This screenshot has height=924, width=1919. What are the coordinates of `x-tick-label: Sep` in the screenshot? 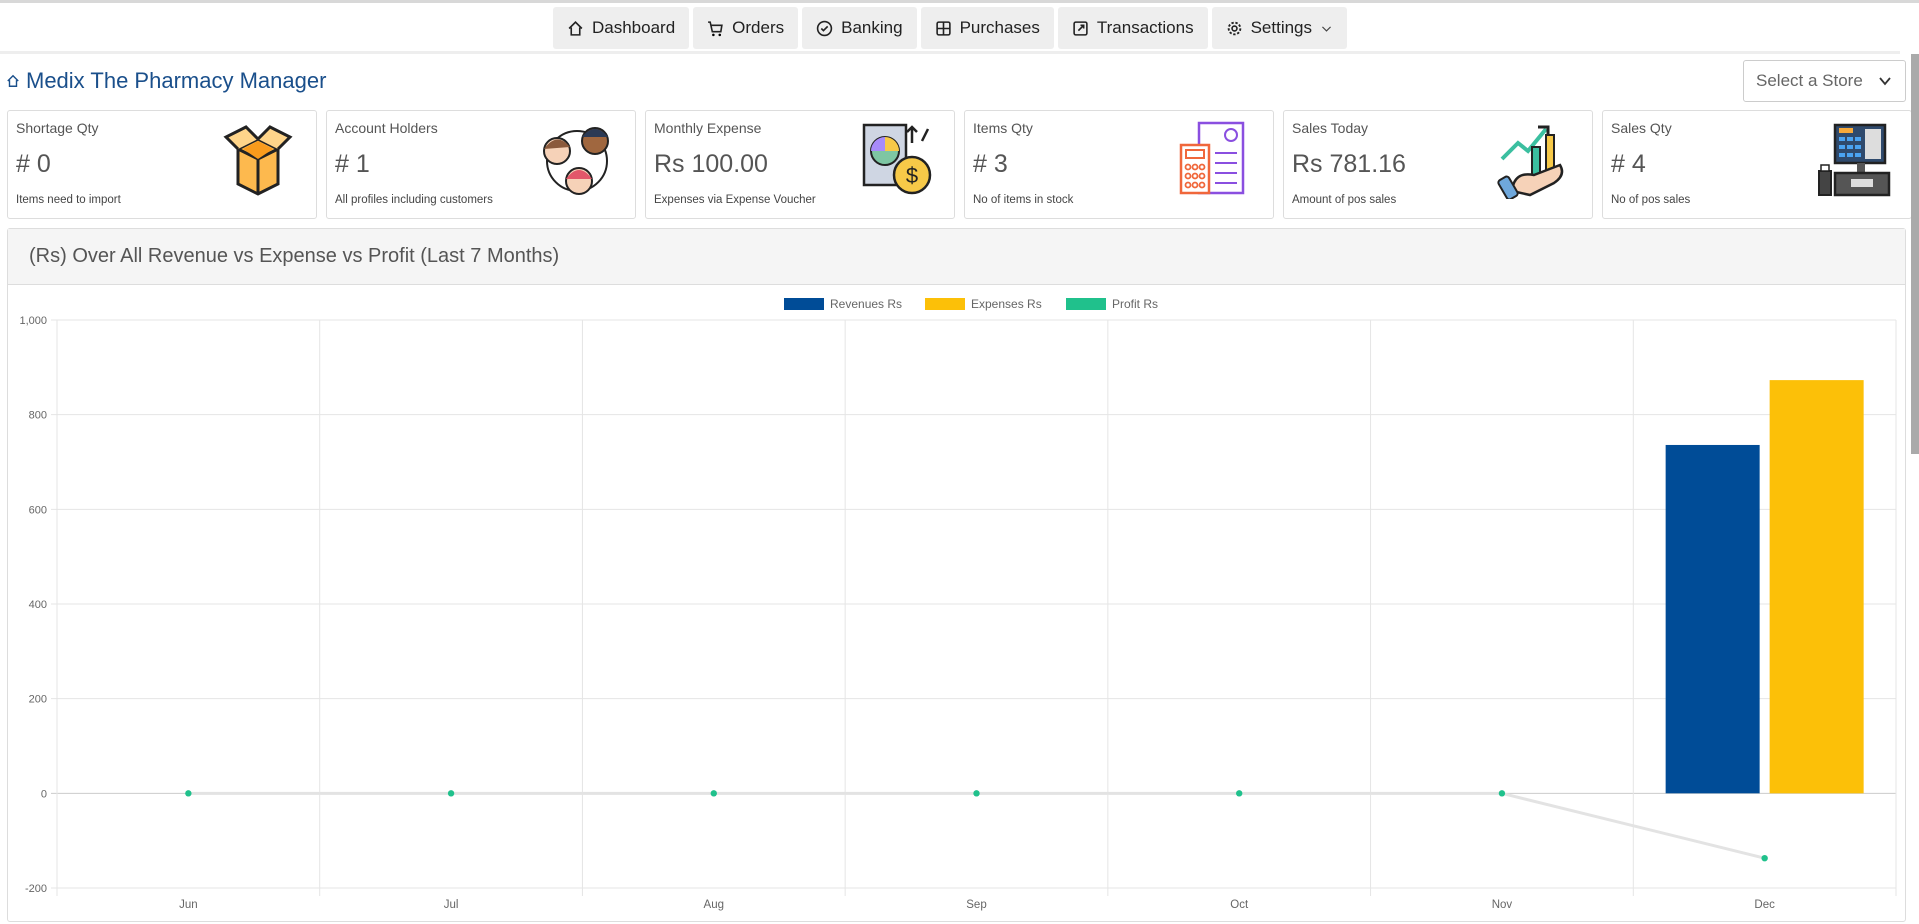 It's located at (976, 905).